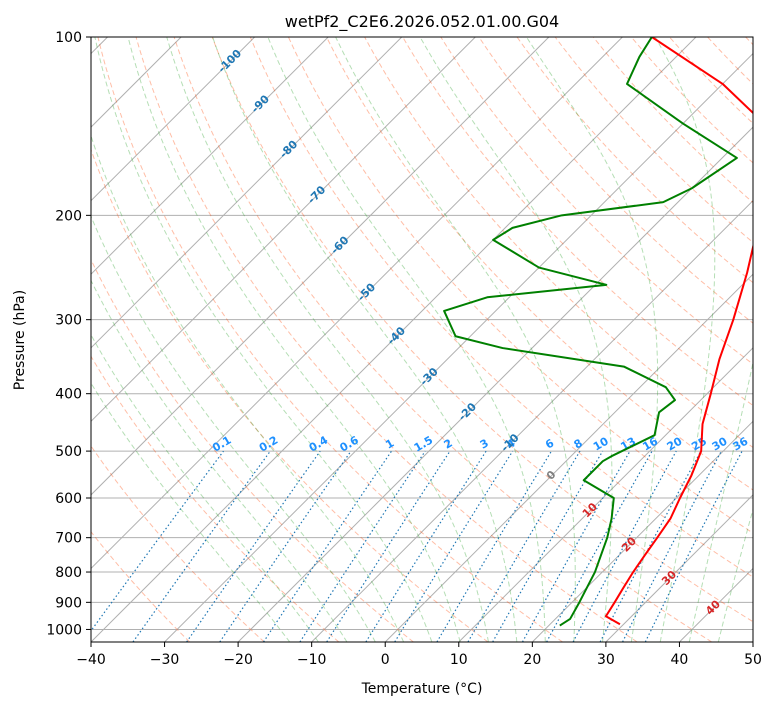 The image size is (775, 712). Describe the element at coordinates (91, 660) in the screenshot. I see `x-tick-label: −40` at that location.